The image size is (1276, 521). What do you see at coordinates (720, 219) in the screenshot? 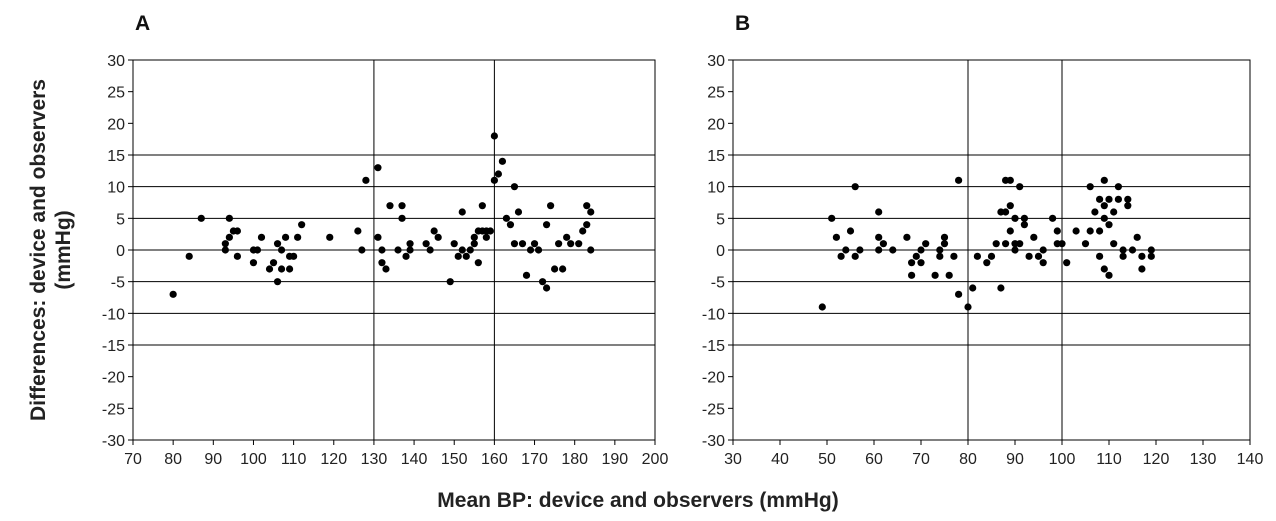
I see `y-tick-label: 5` at bounding box center [720, 219].